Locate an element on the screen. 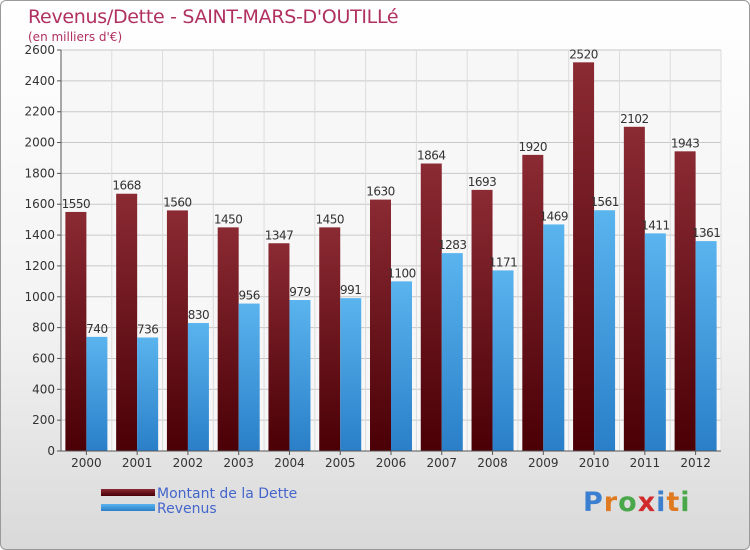 The height and width of the screenshot is (550, 750). x-tick-label: 2008 is located at coordinates (492, 463).